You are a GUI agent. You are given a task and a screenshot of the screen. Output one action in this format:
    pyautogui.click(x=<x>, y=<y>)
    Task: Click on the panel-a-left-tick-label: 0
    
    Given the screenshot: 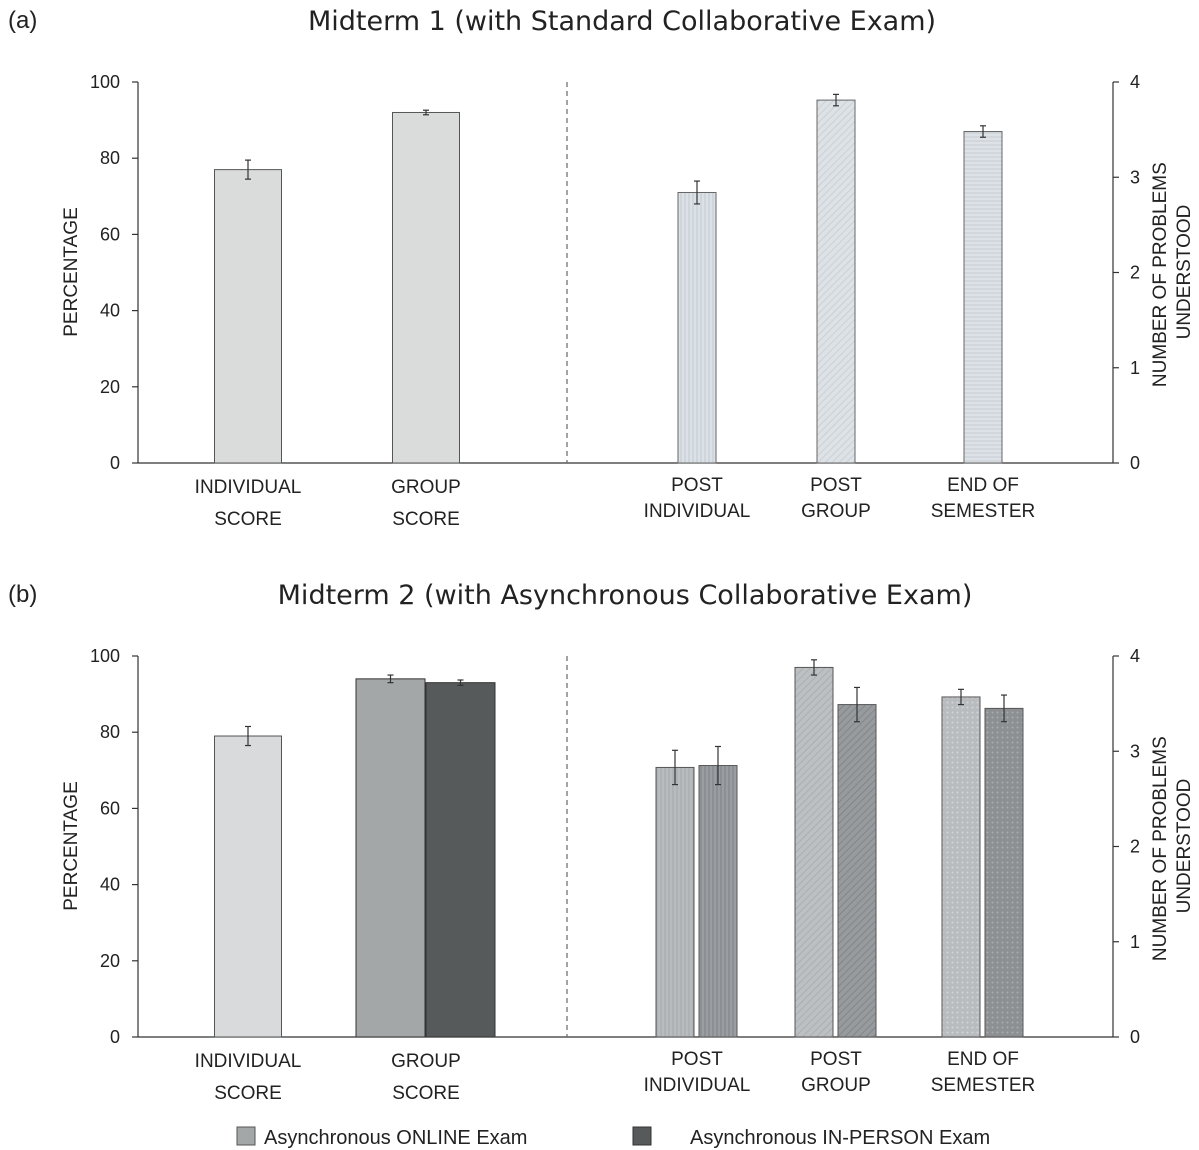 What is the action you would take?
    pyautogui.click(x=115, y=463)
    